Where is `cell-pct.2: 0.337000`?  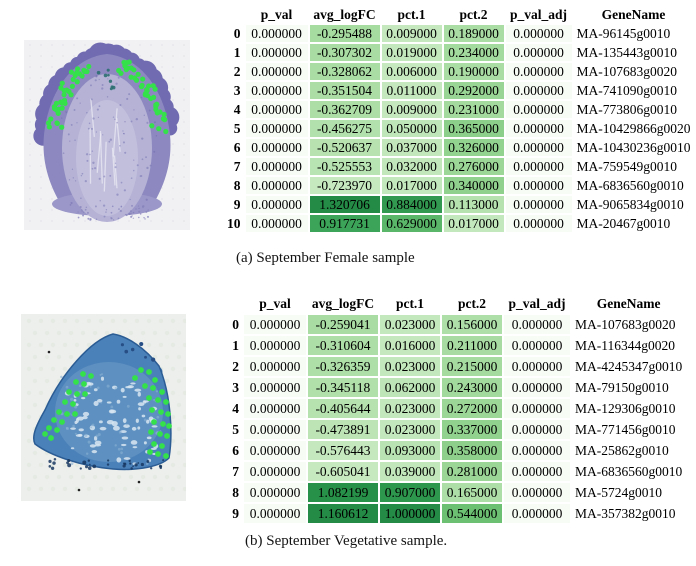 cell-pct.2: 0.337000 is located at coordinates (472, 429).